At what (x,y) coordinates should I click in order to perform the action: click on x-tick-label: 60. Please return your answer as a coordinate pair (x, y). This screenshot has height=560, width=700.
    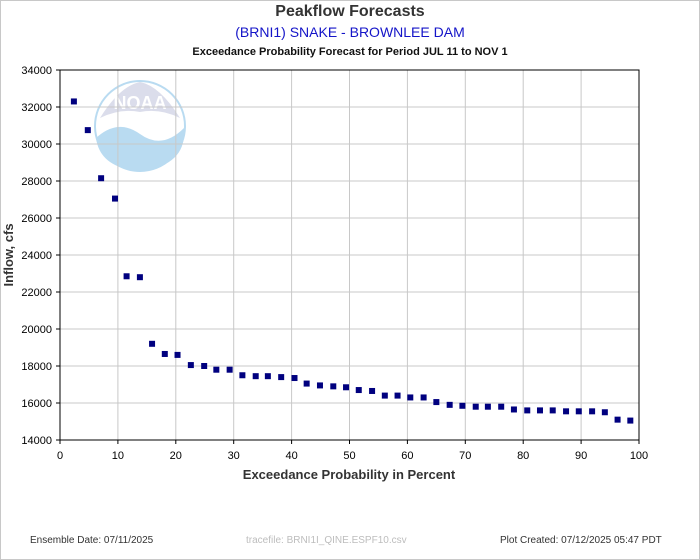
    Looking at the image, I should click on (407, 456).